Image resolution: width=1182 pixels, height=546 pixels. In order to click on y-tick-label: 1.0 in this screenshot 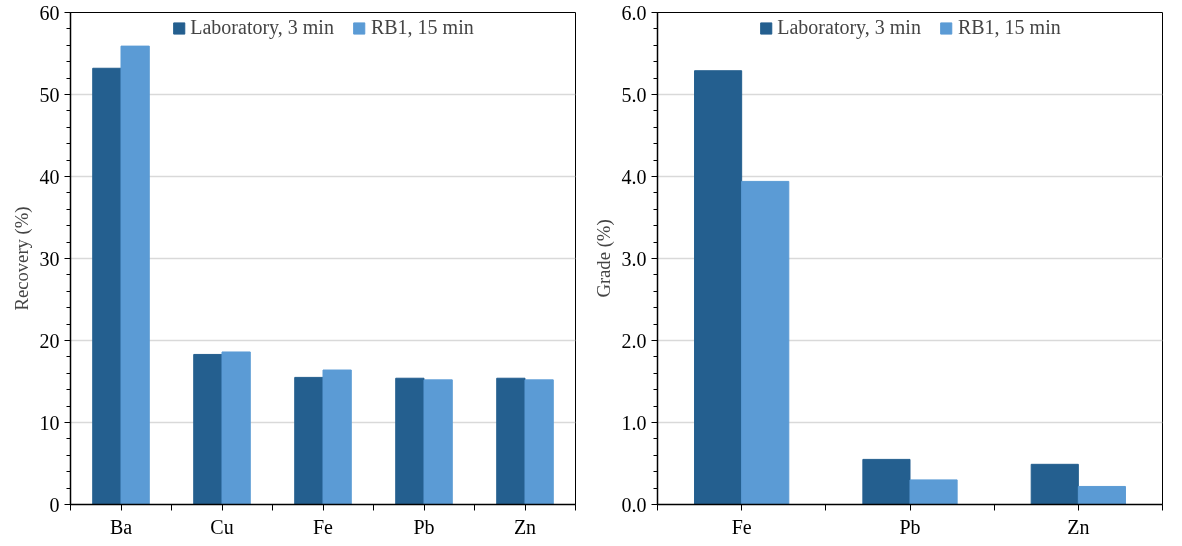, I will do `click(634, 422)`.